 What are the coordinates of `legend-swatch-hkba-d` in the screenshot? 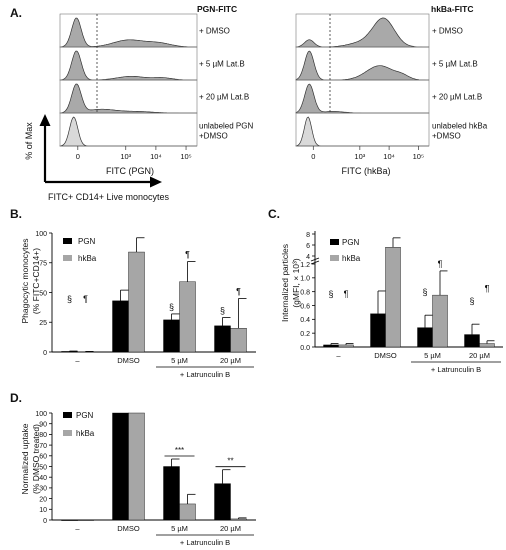 It's located at (67, 433).